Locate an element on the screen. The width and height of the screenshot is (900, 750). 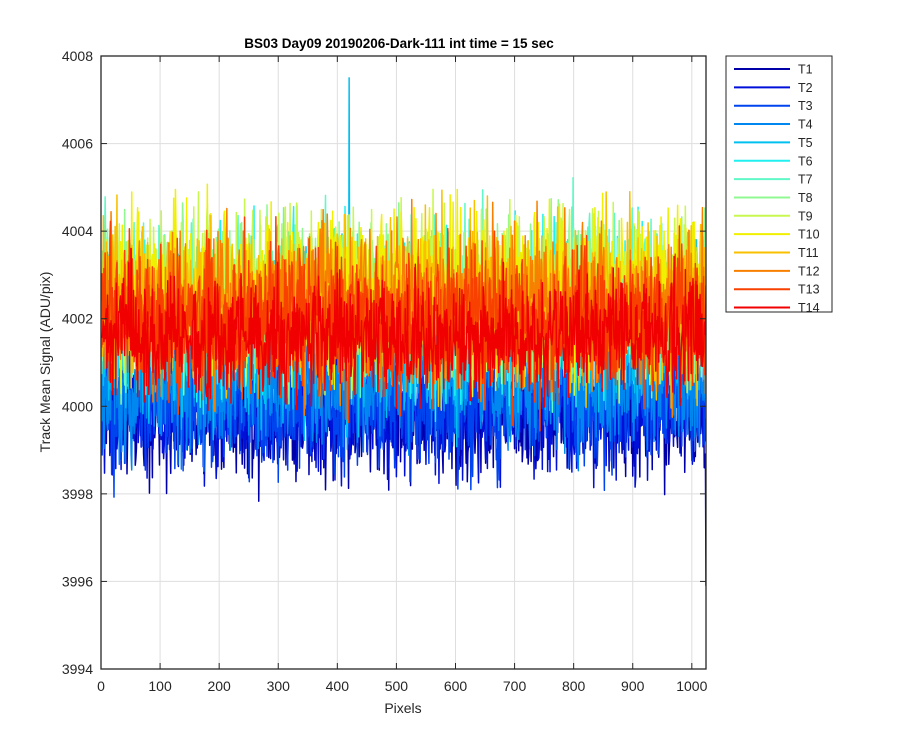
legend-label-T2: T2 is located at coordinates (805, 88).